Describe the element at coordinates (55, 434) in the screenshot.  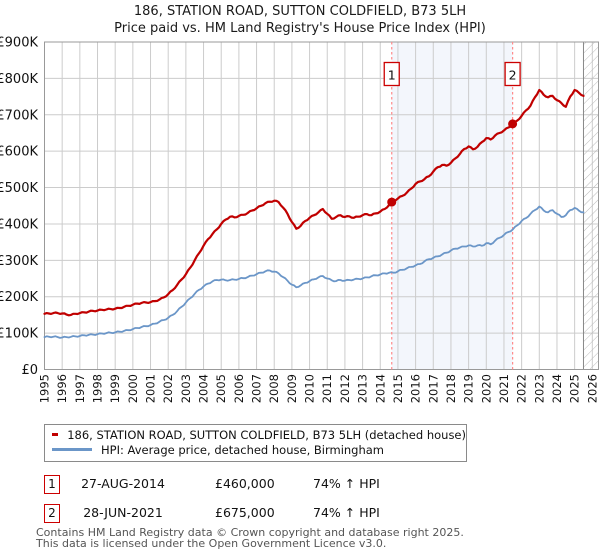
I see `property-line-swatch` at that location.